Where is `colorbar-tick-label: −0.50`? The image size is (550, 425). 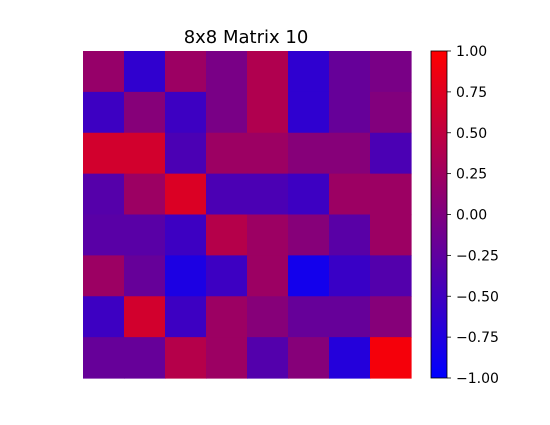 colorbar-tick-label: −0.50 is located at coordinates (477, 297).